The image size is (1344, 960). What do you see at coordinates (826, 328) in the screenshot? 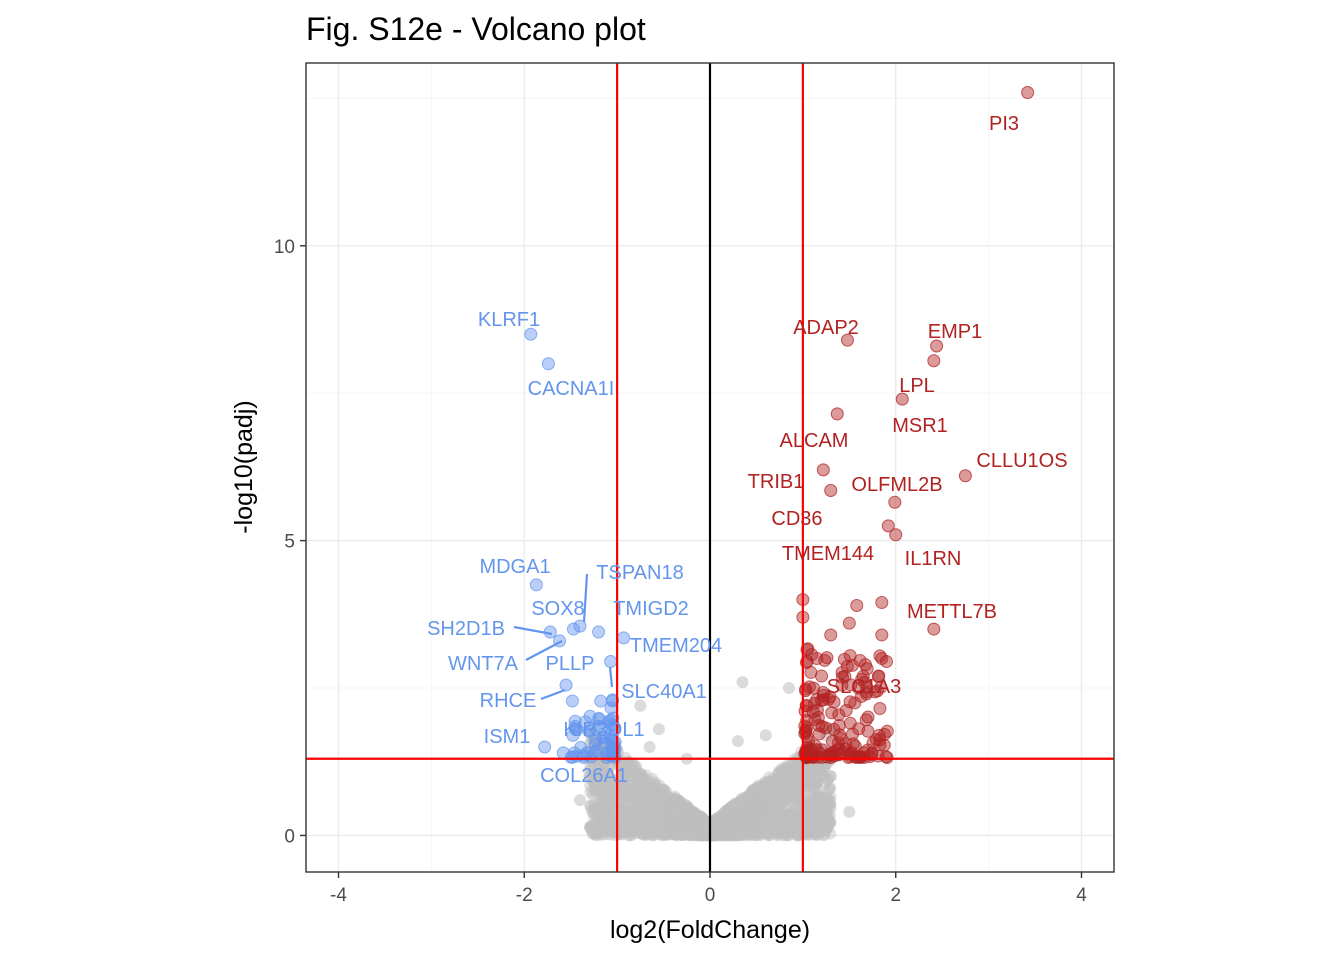
I see `gene-label: ADAP2` at bounding box center [826, 328].